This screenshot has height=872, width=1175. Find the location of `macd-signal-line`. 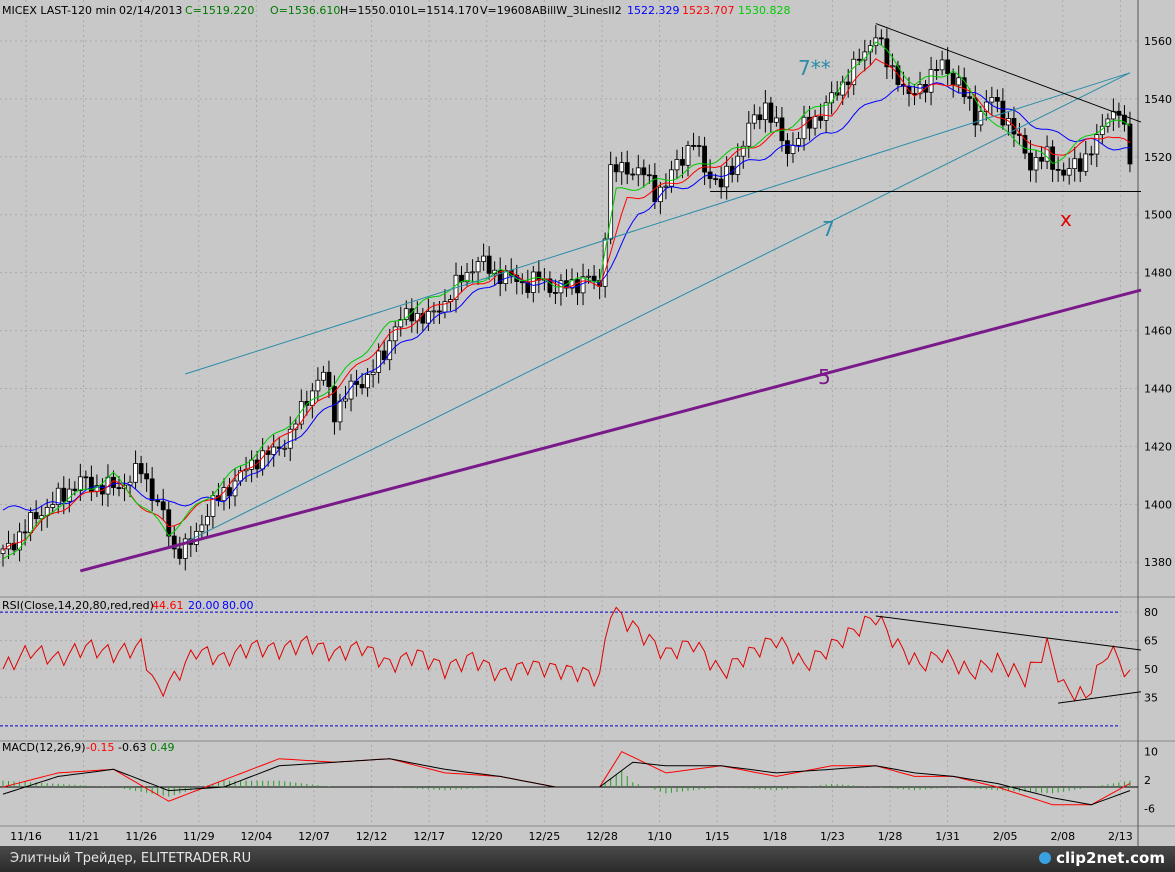

macd-signal-line is located at coordinates (566, 782).